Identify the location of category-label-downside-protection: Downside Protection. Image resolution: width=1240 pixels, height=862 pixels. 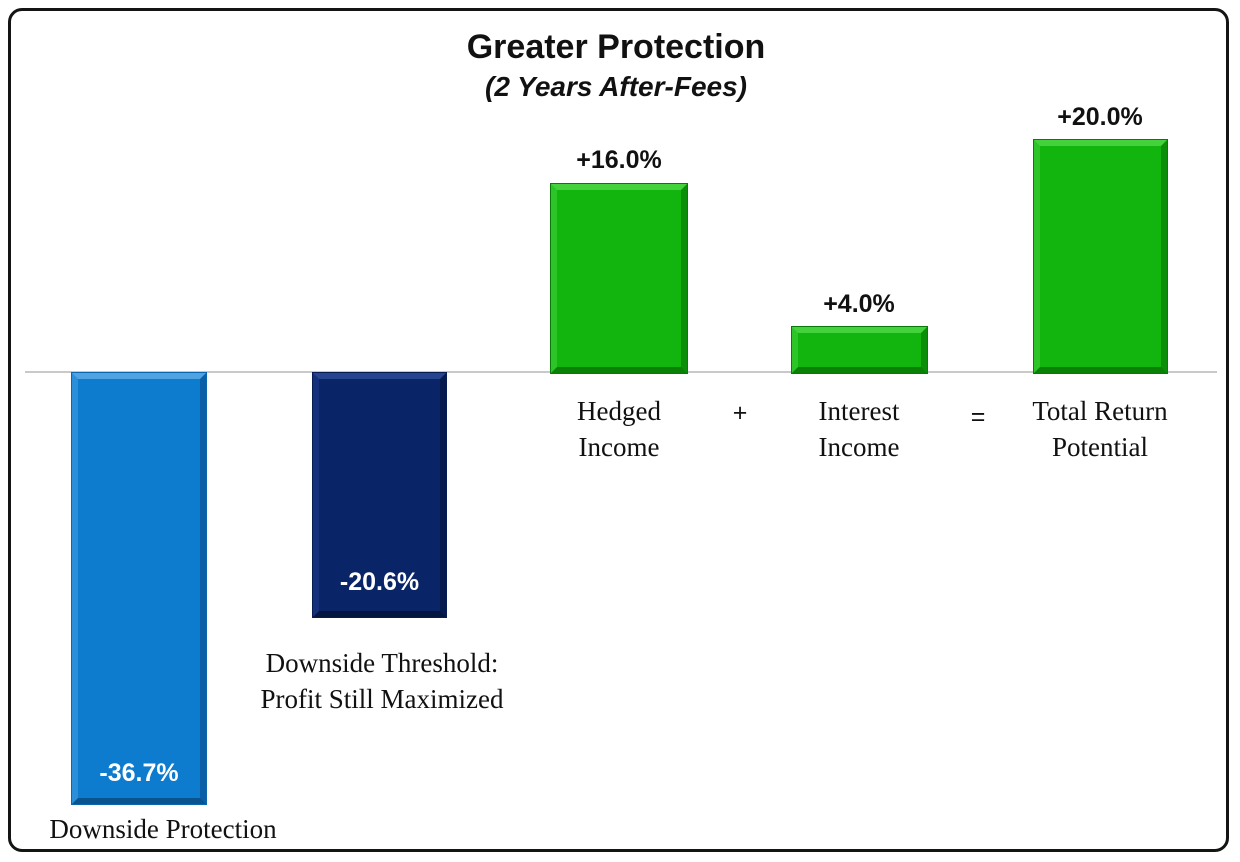
(163, 829).